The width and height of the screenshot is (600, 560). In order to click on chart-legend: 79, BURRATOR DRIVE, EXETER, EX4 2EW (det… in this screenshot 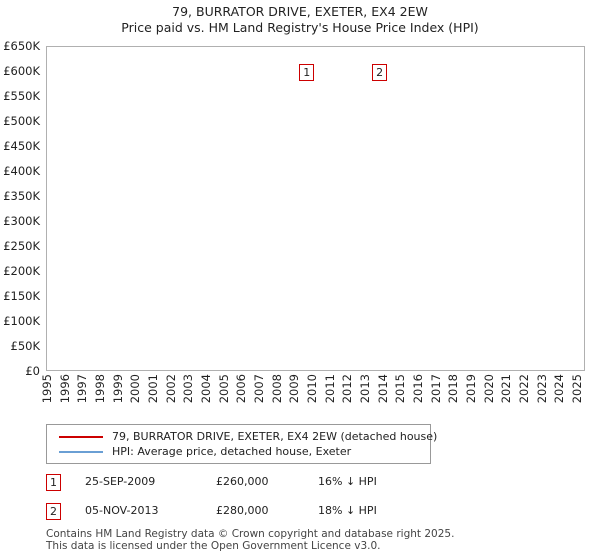, I will do `click(241, 444)`.